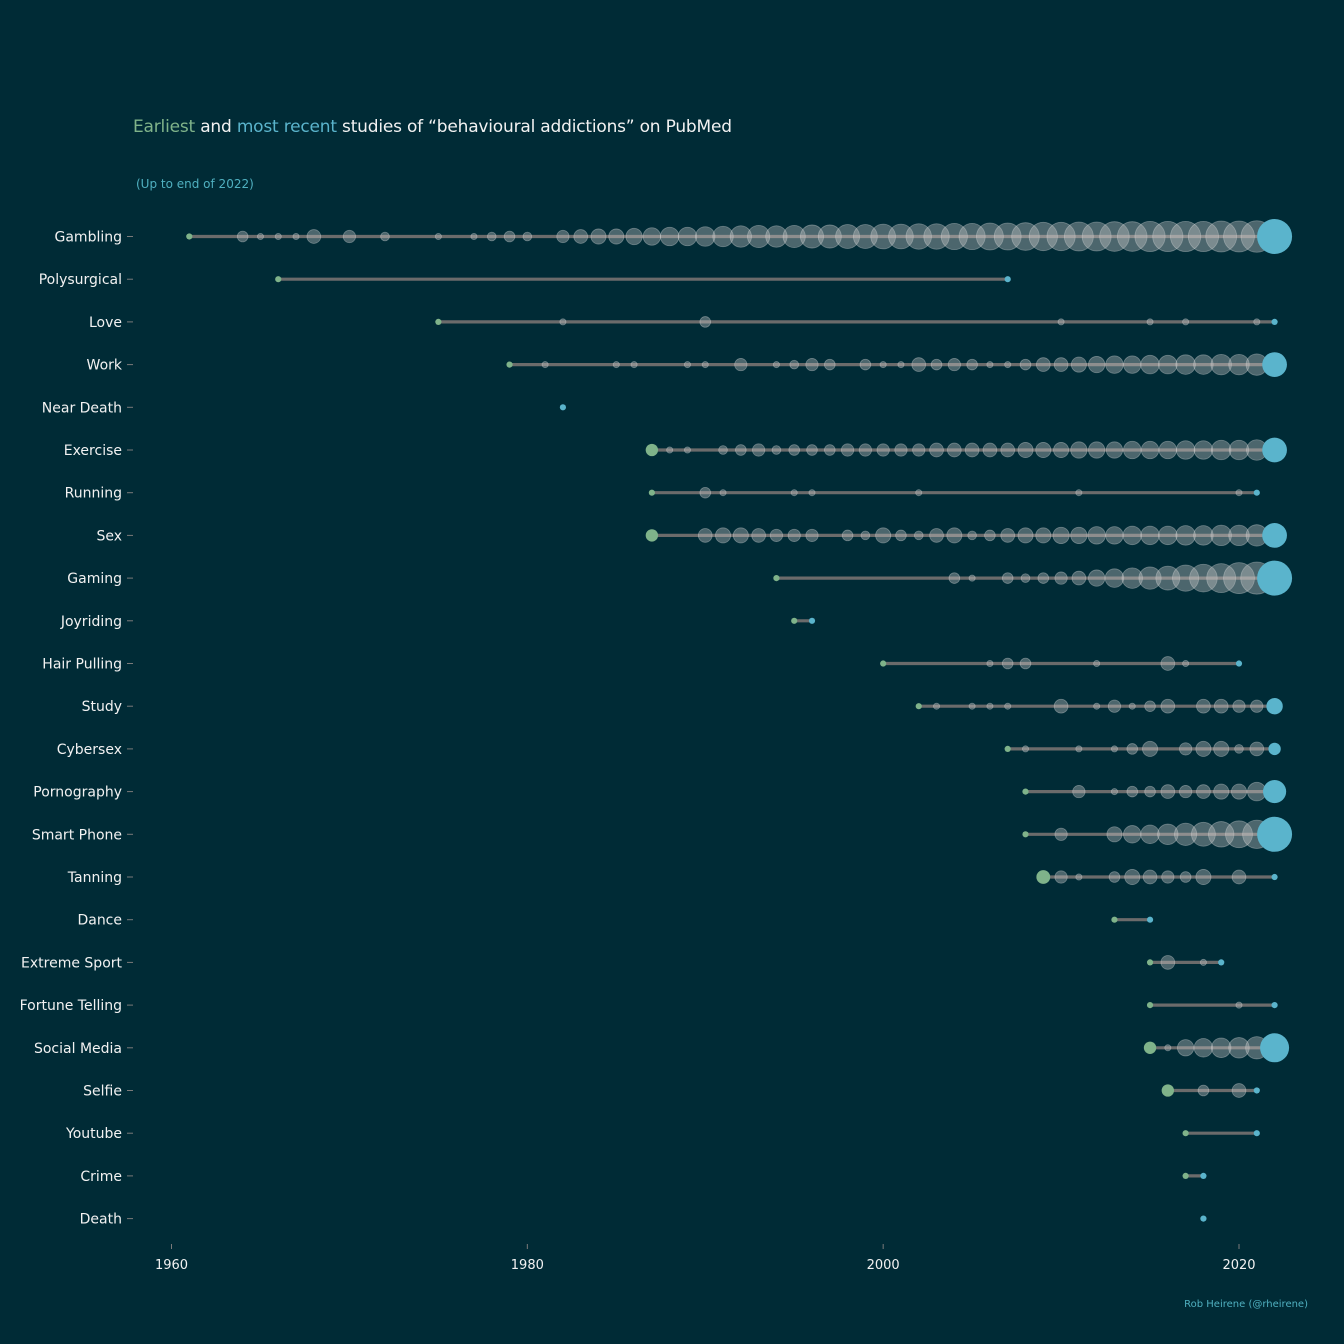 The height and width of the screenshot is (1344, 1344). Describe the element at coordinates (102, 707) in the screenshot. I see `row-label-study: Study` at that location.